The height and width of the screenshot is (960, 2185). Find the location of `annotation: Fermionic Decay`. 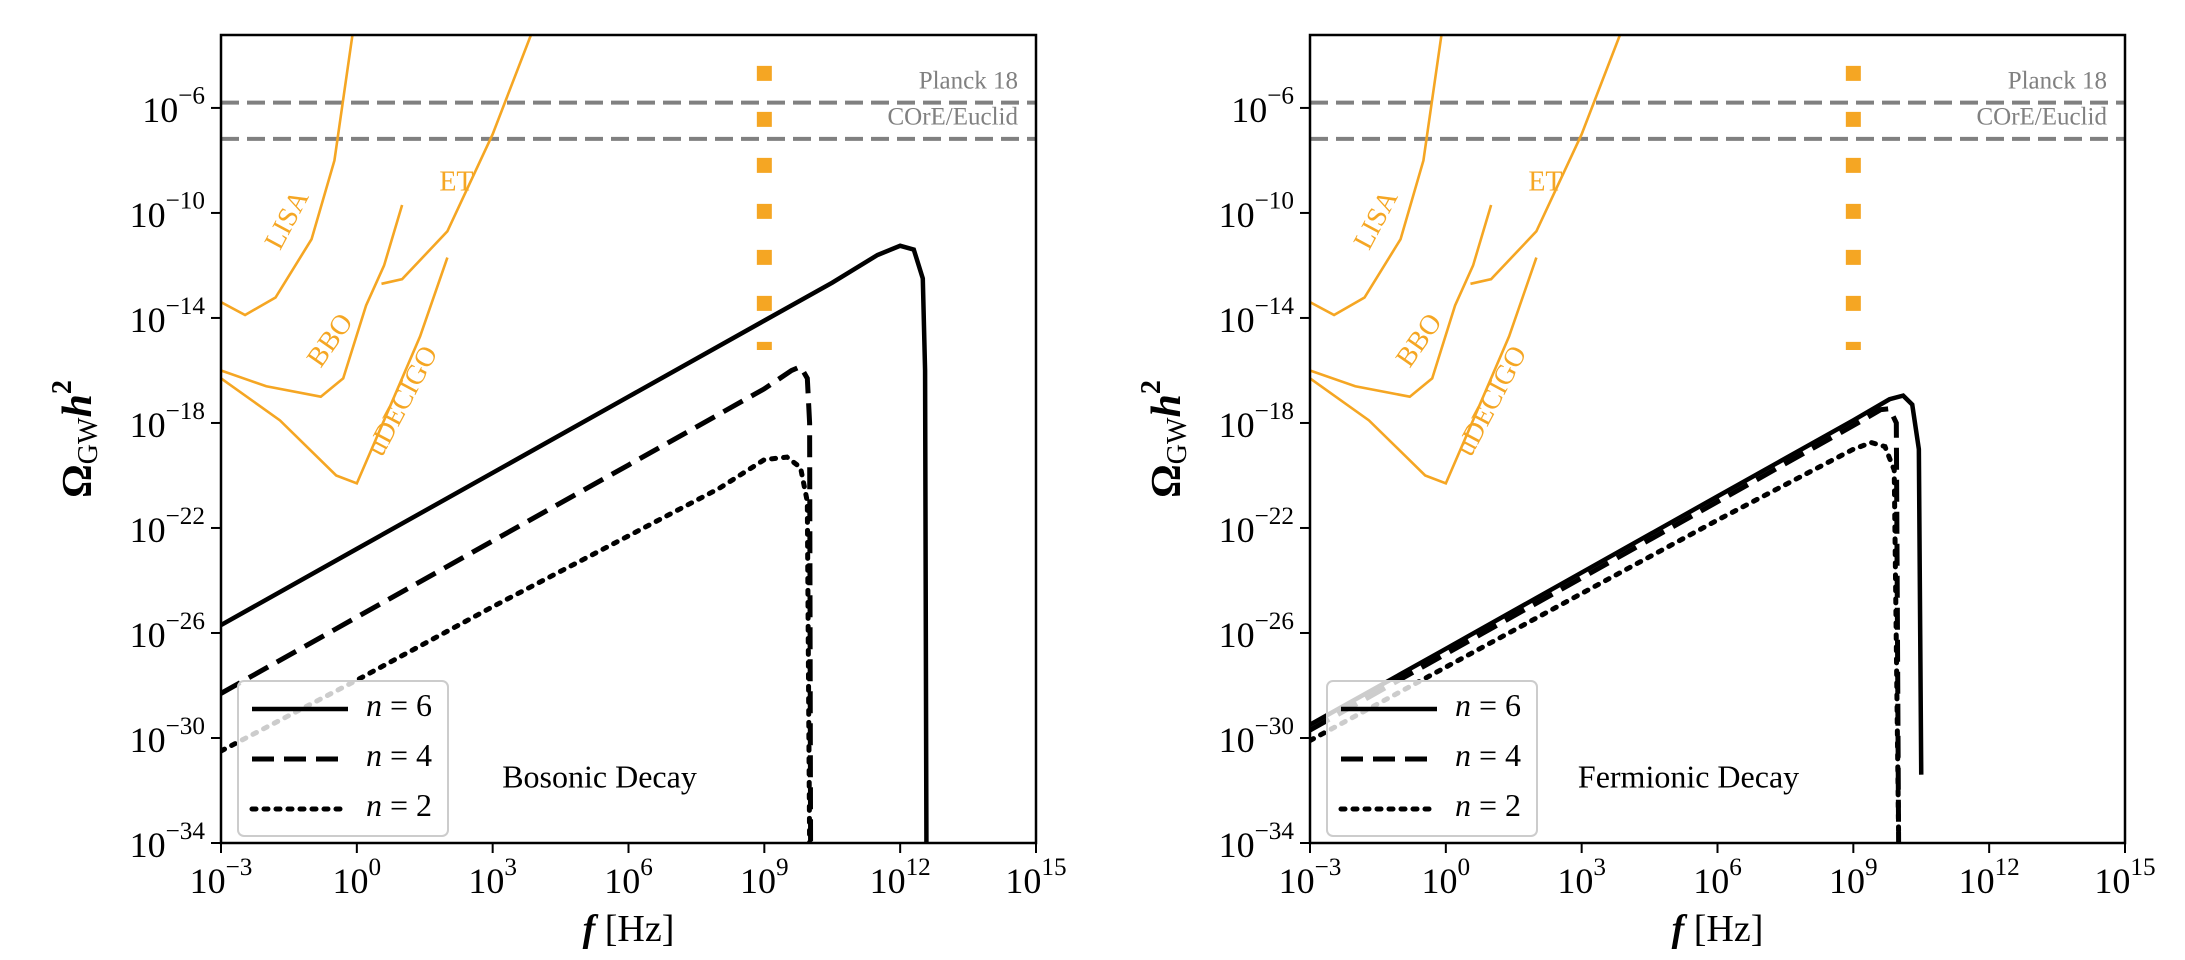

annotation: Fermionic Decay is located at coordinates (1688, 776).